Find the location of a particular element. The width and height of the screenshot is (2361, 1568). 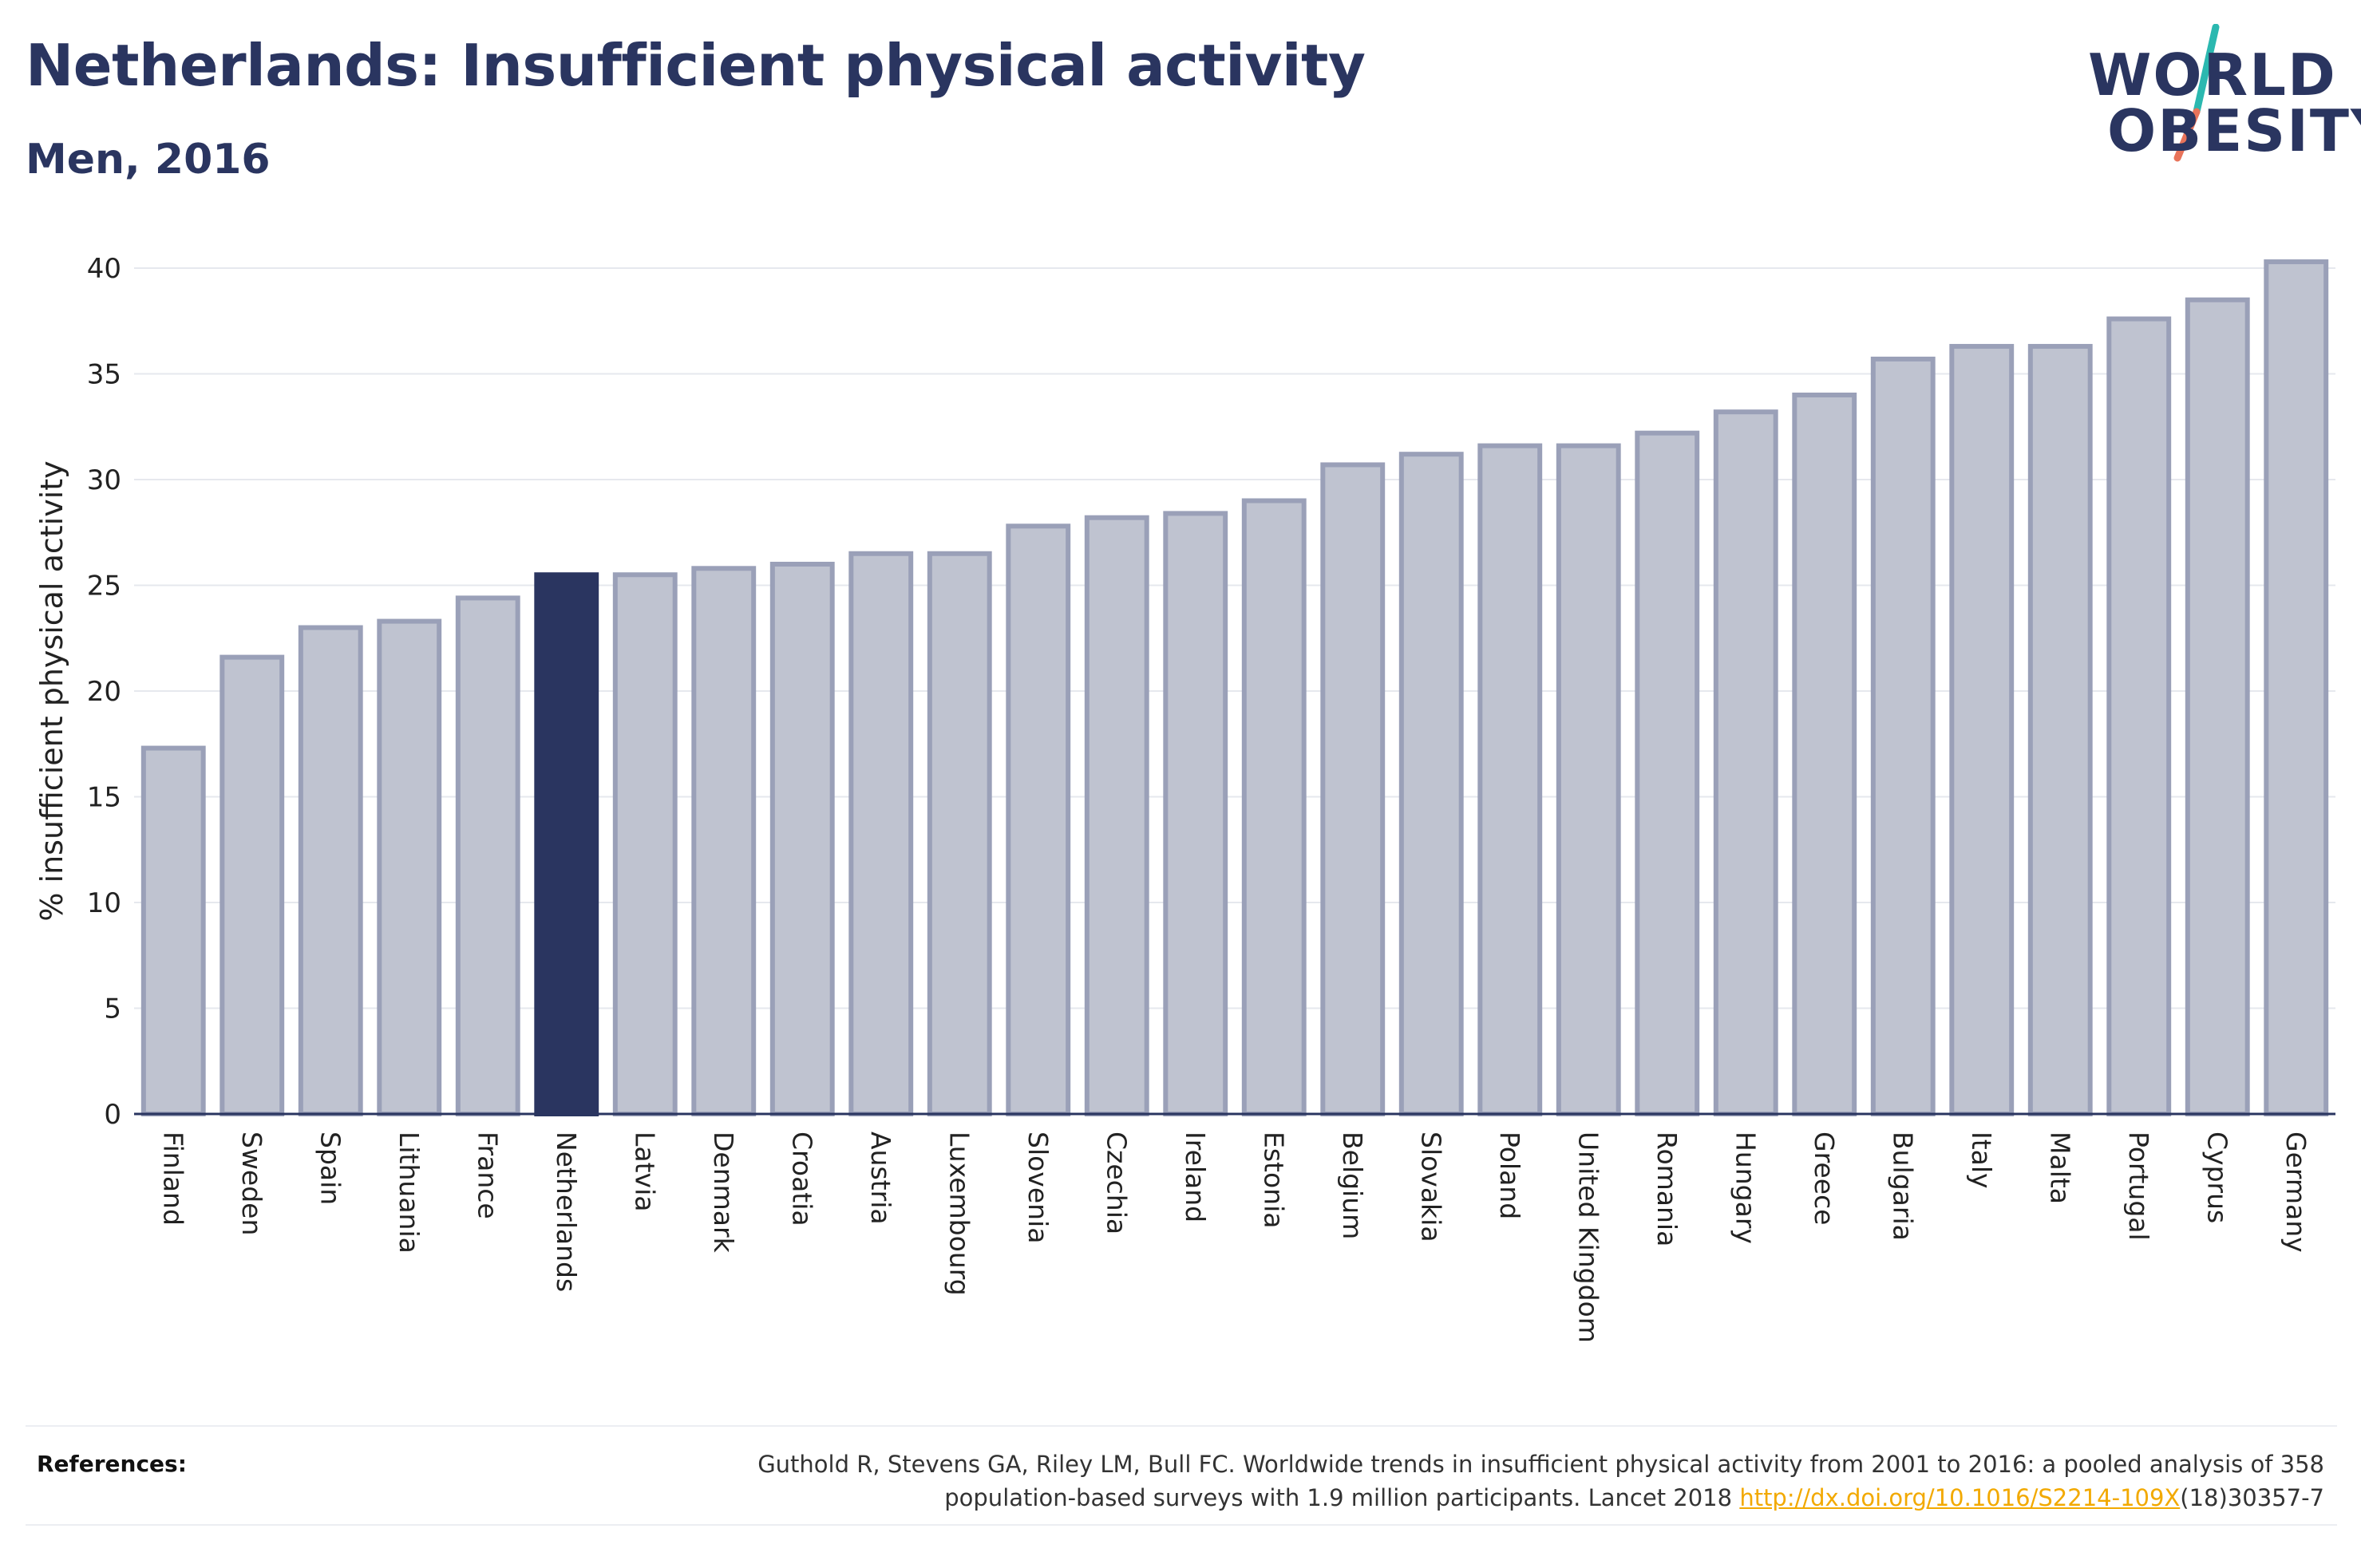

y-tick-label: 0 is located at coordinates (112, 1115).